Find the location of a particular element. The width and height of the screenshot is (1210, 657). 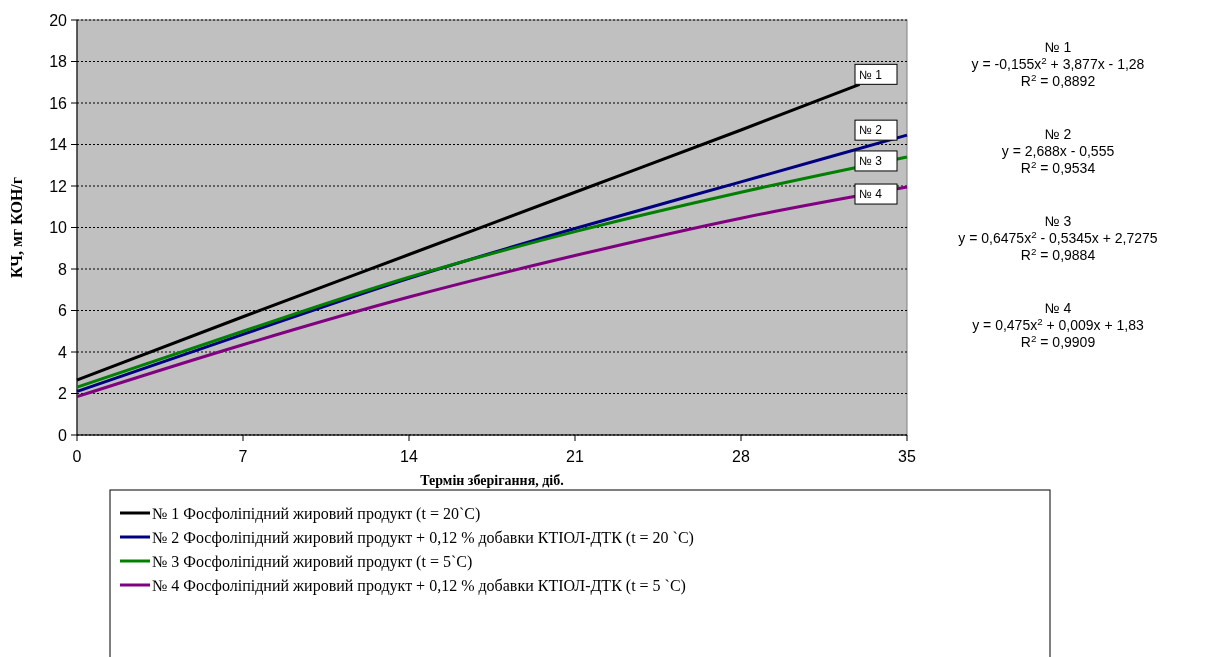

annotation: № 1 is located at coordinates (871, 74).